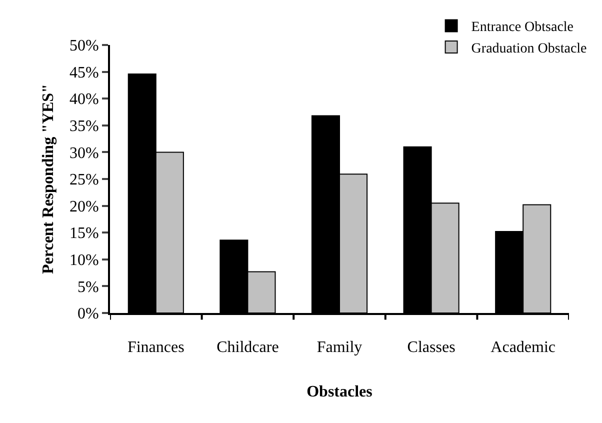  What do you see at coordinates (88, 314) in the screenshot?
I see `y-tick-label: 0%` at bounding box center [88, 314].